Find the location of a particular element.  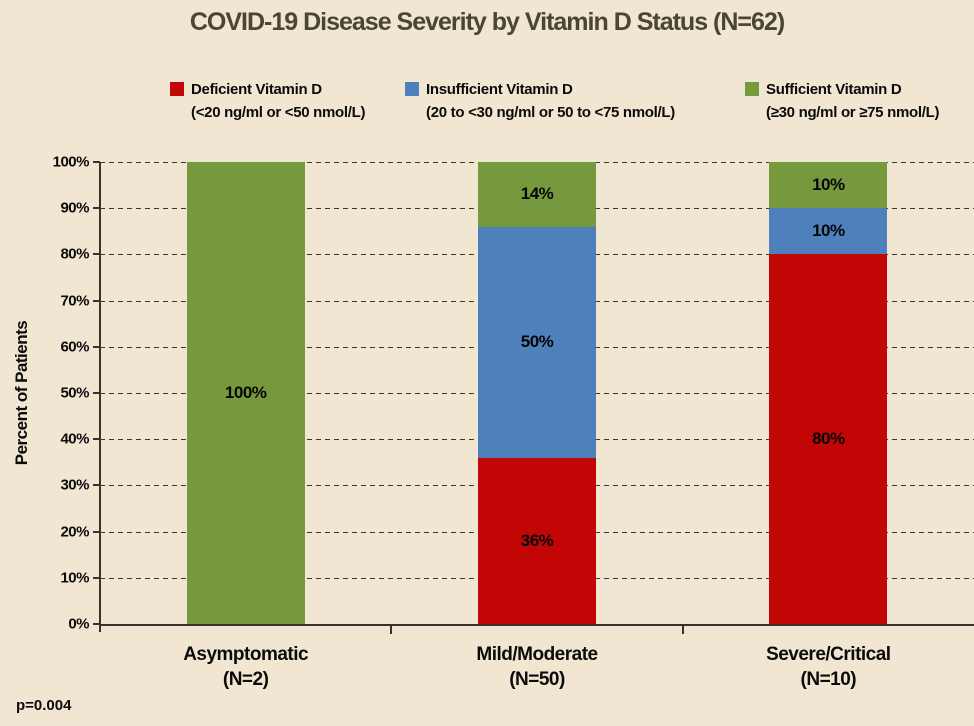

data-label: 36% is located at coordinates (537, 540).